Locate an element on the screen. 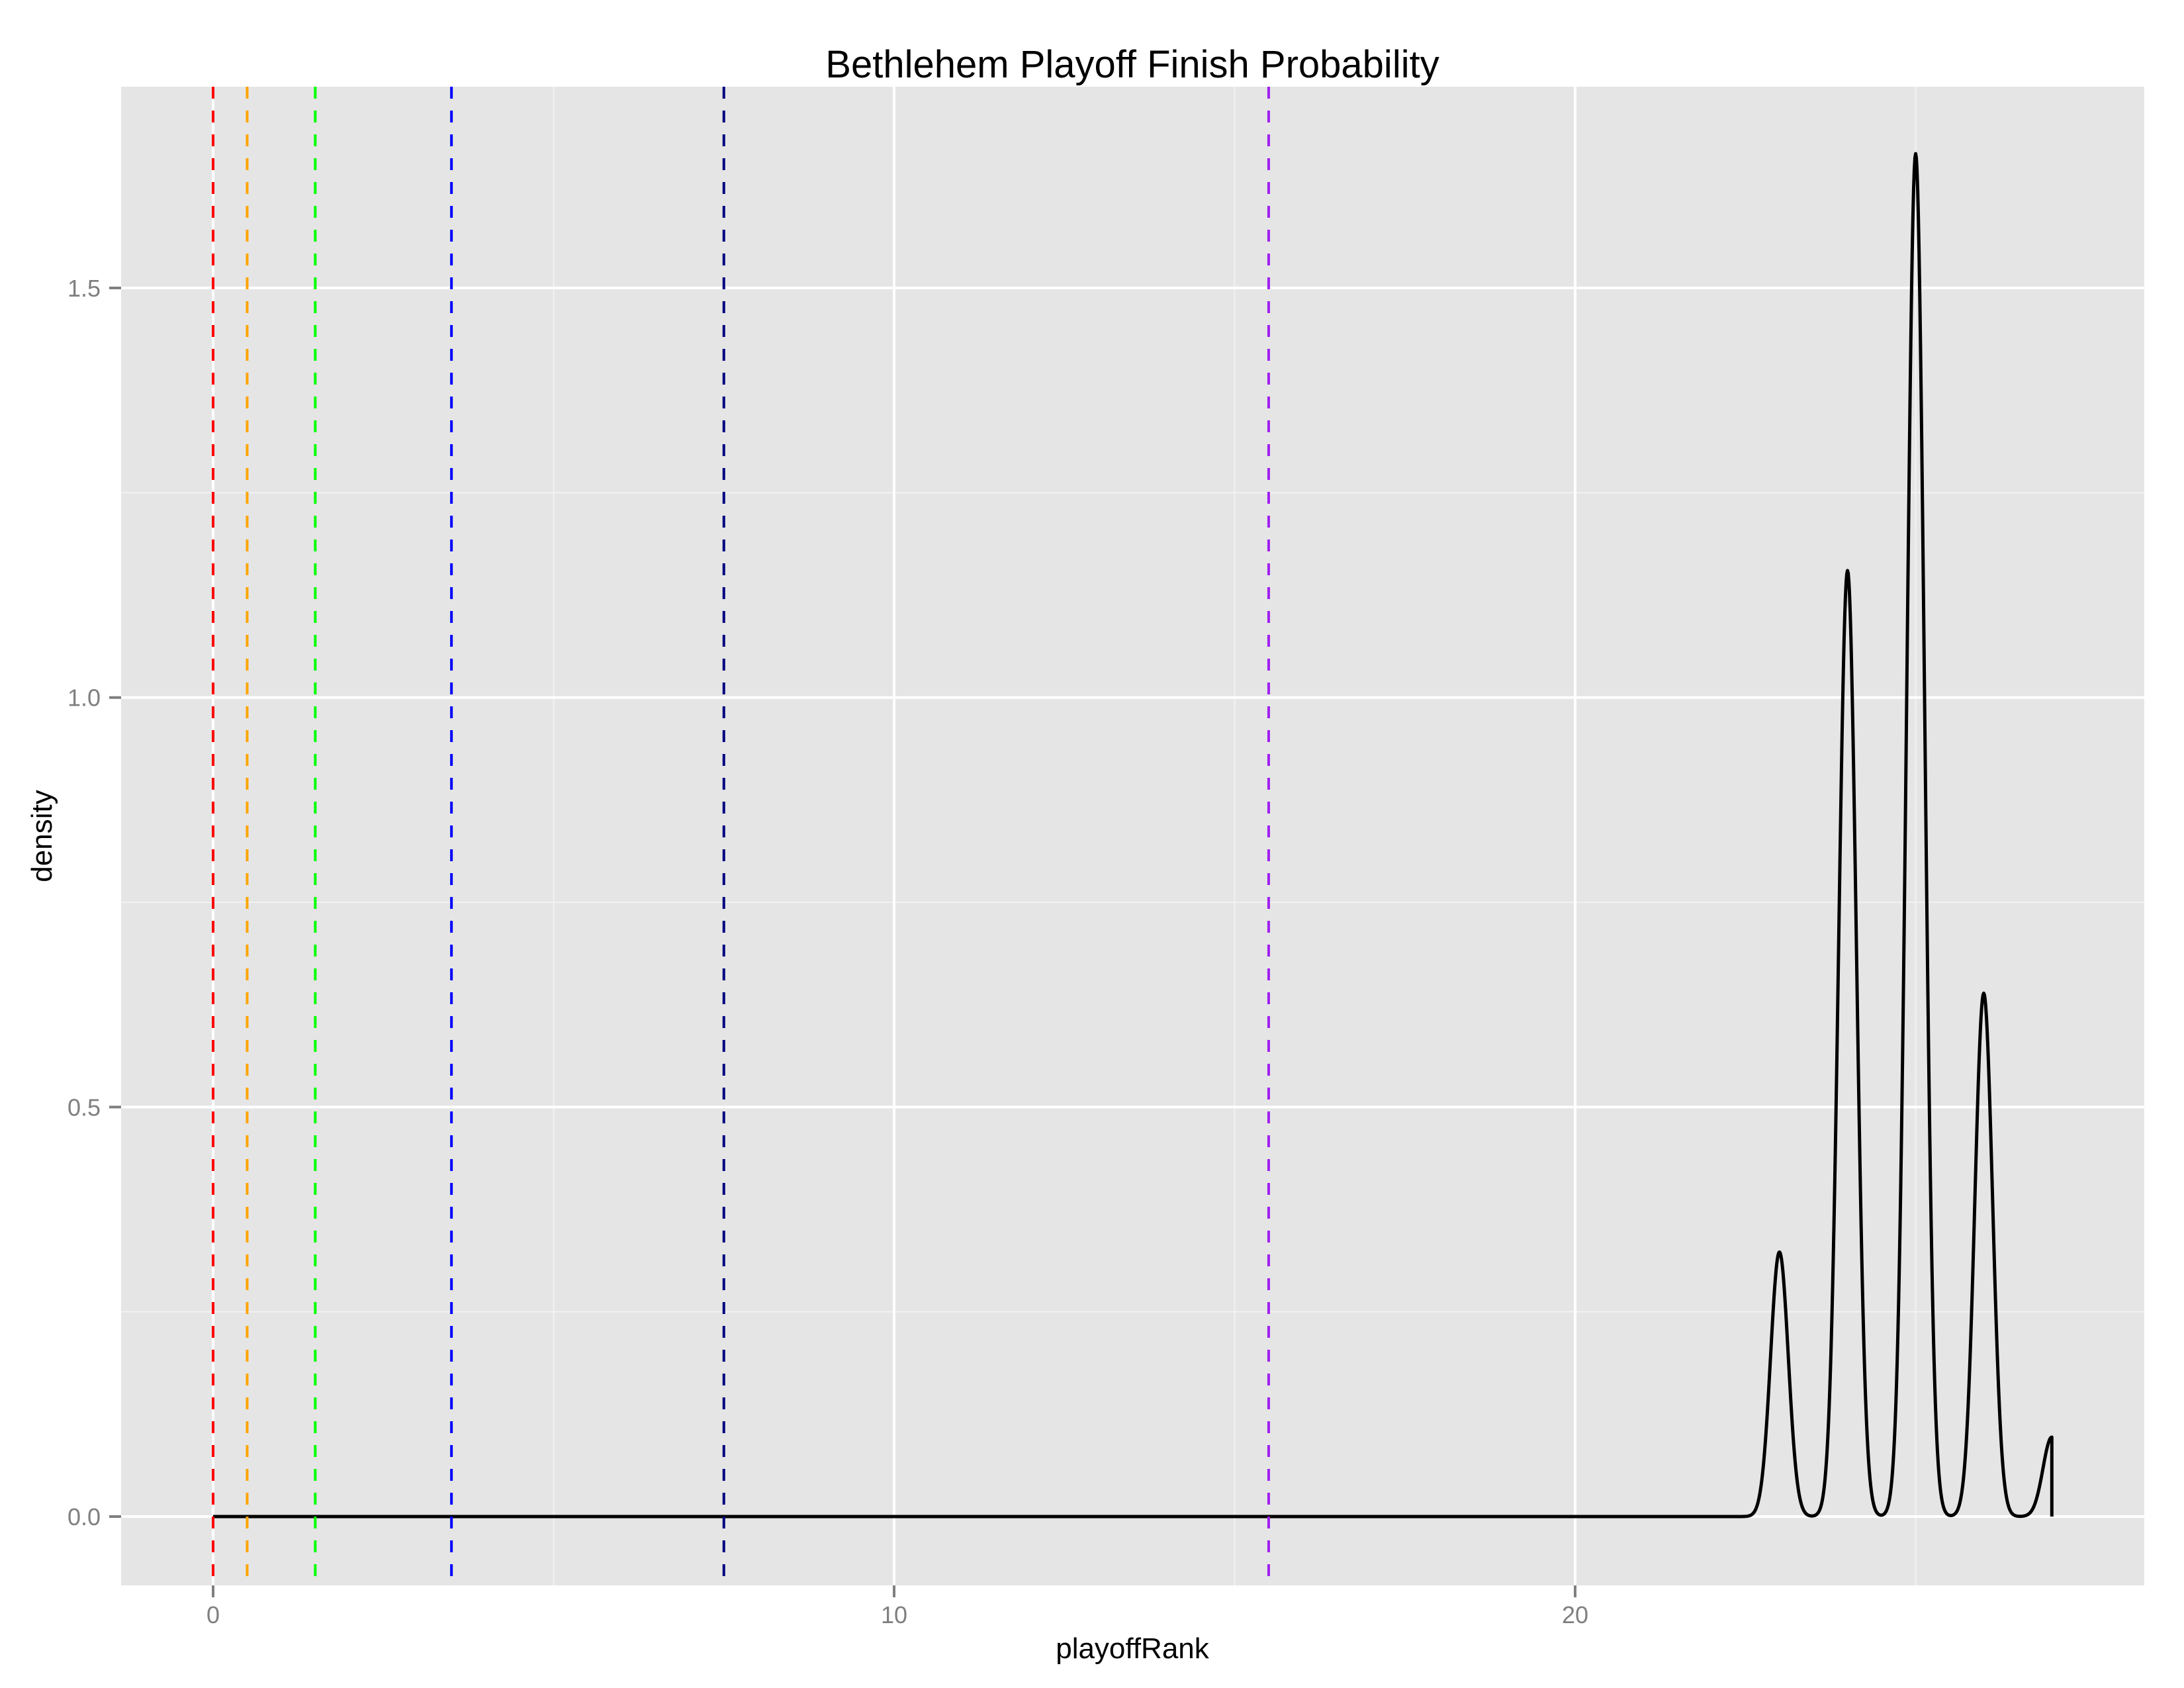 The image size is (2184, 1688). y-axis: 0.0 0.5 1.0 1.5 is located at coordinates (95, 902).